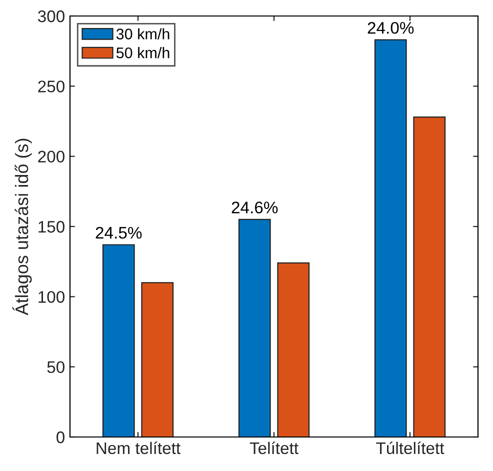 This screenshot has width=493, height=471. I want to click on x-tick-label: Nem telített, so click(138, 448).